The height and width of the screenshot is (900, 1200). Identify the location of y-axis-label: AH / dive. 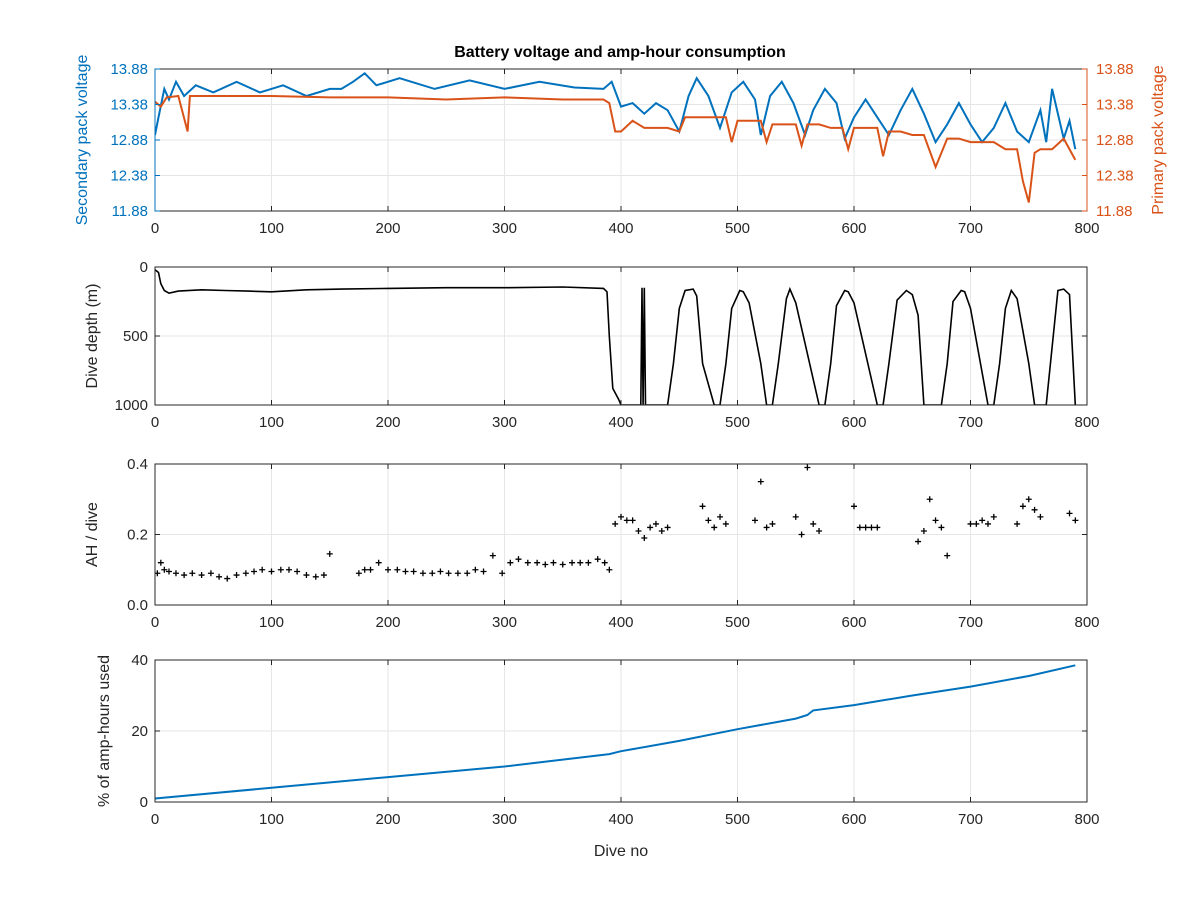
(92, 534).